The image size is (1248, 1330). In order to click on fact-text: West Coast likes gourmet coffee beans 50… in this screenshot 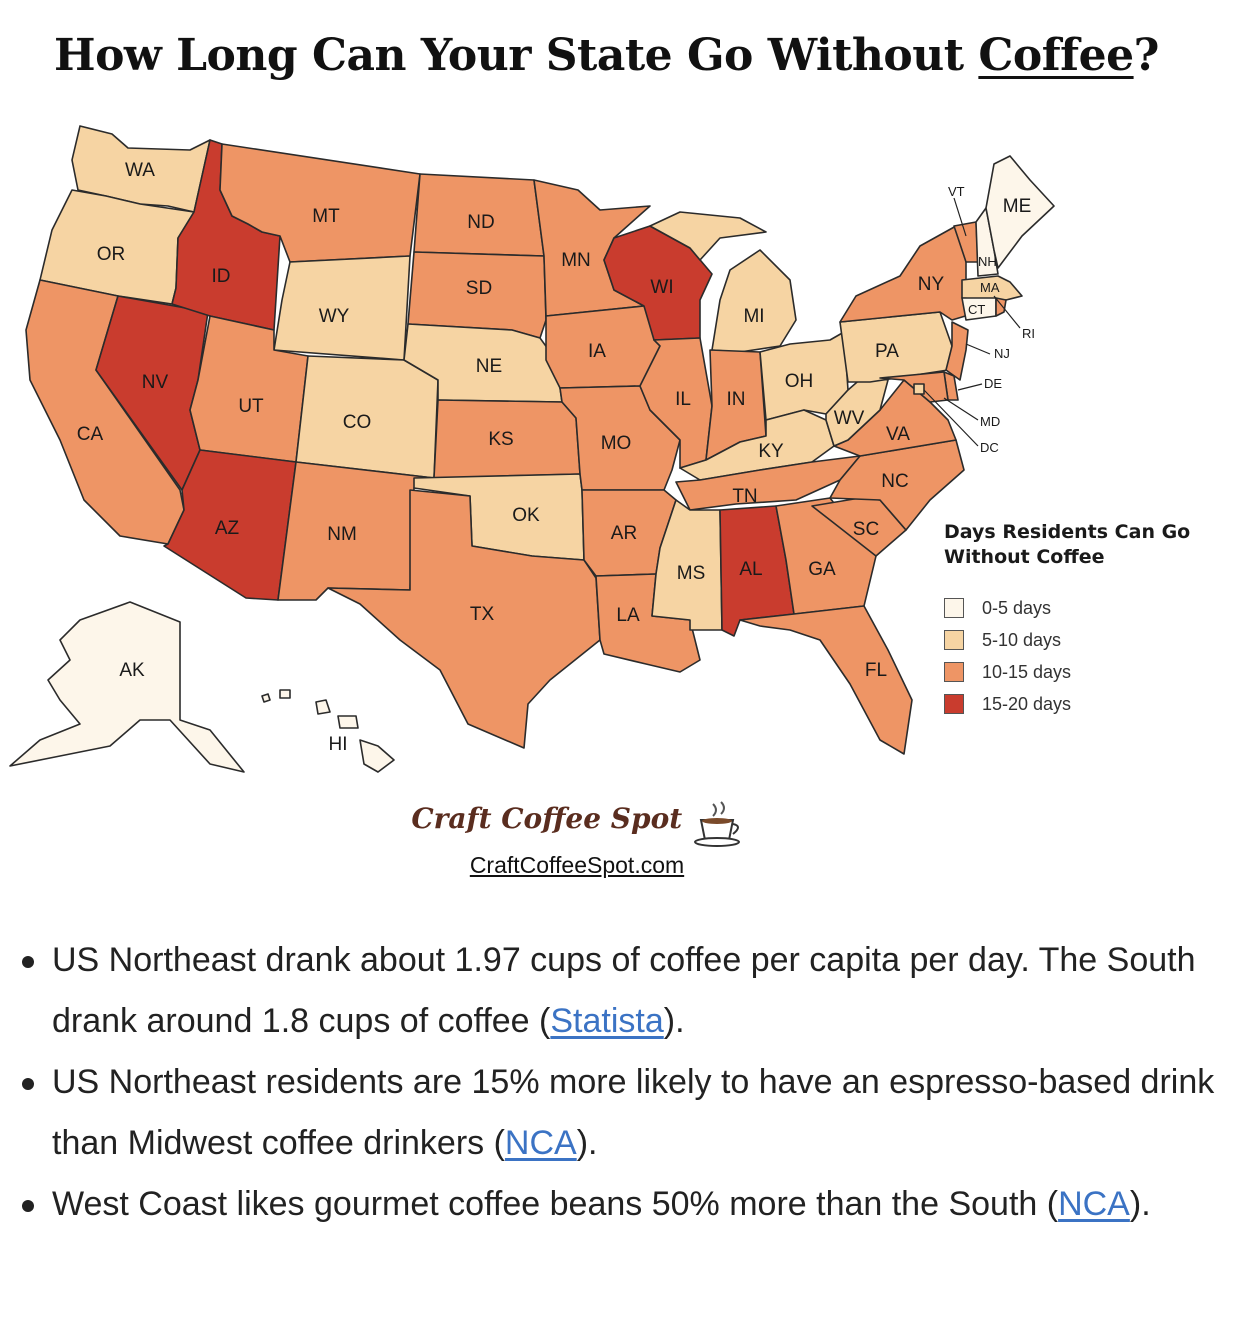, I will do `click(555, 1204)`.